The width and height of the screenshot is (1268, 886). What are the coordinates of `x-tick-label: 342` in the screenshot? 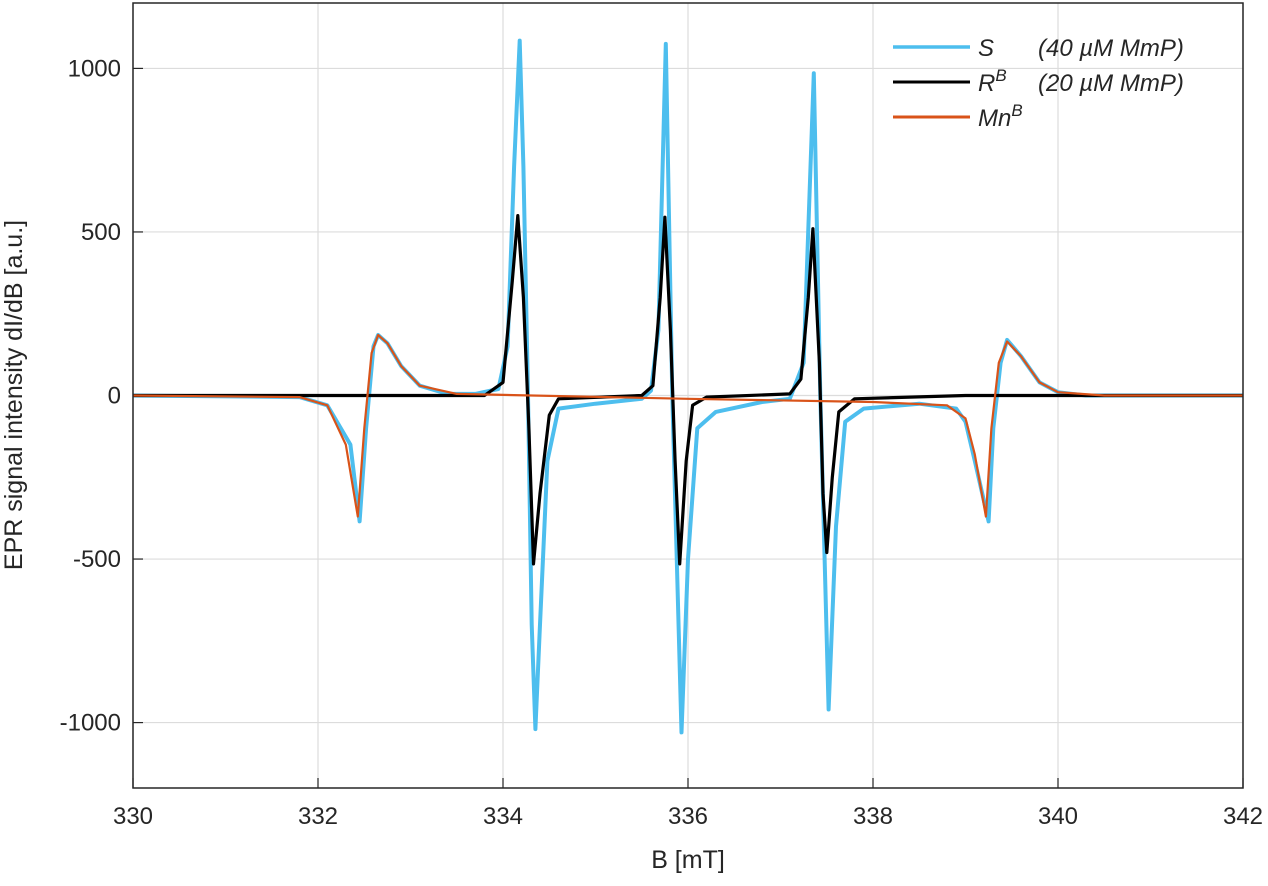 It's located at (1243, 816).